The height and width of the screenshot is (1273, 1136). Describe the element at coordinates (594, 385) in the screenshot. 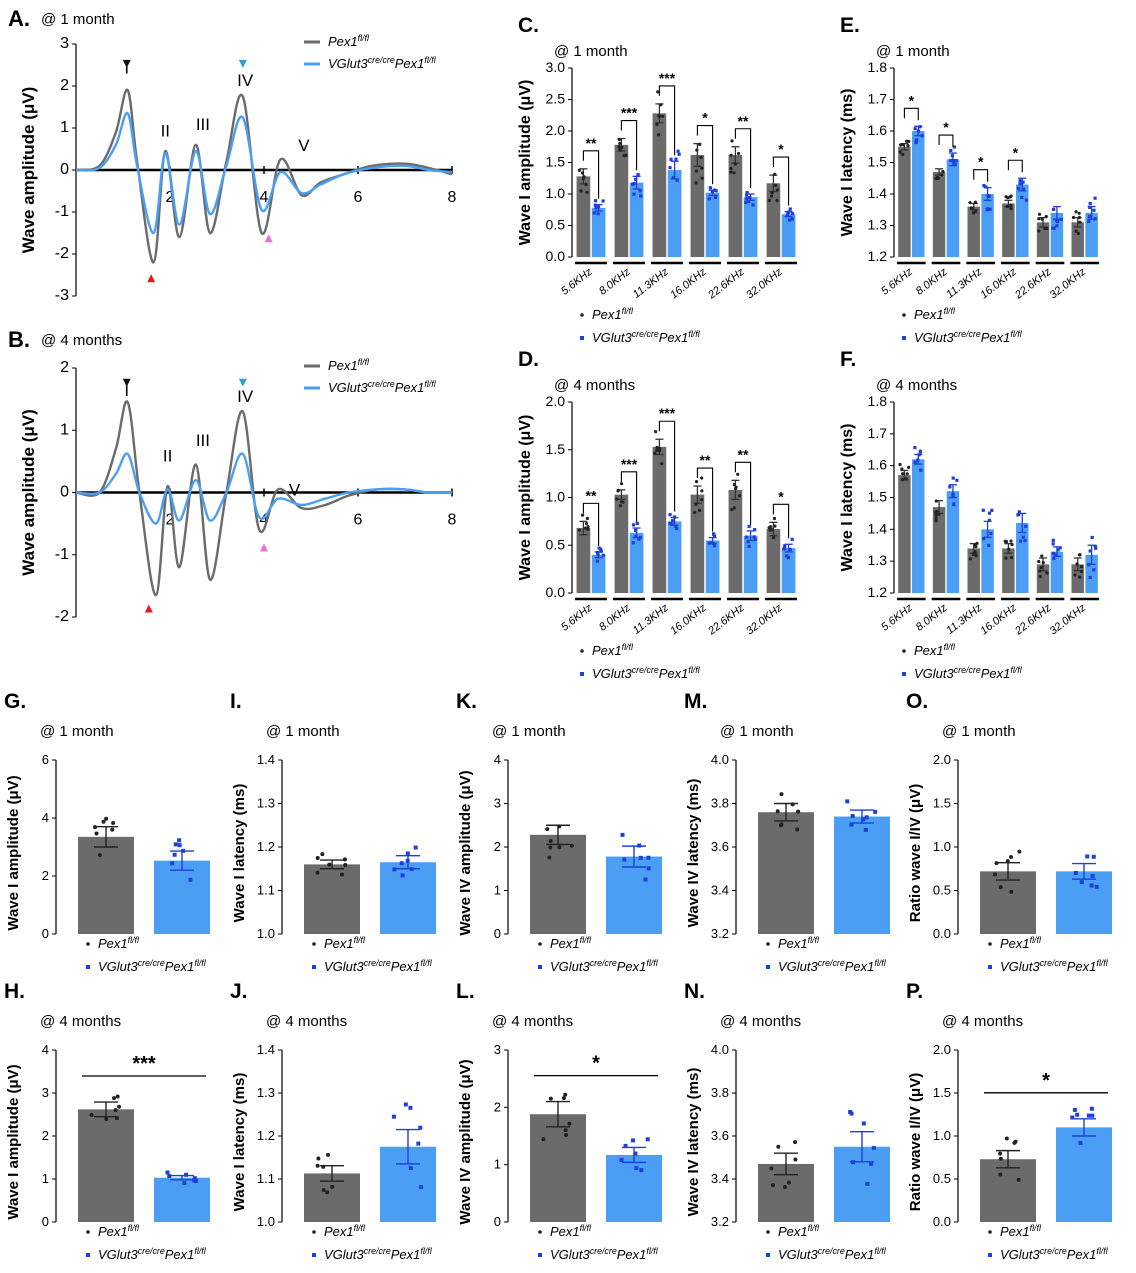

I see `panel-title: @ 4 months` at that location.